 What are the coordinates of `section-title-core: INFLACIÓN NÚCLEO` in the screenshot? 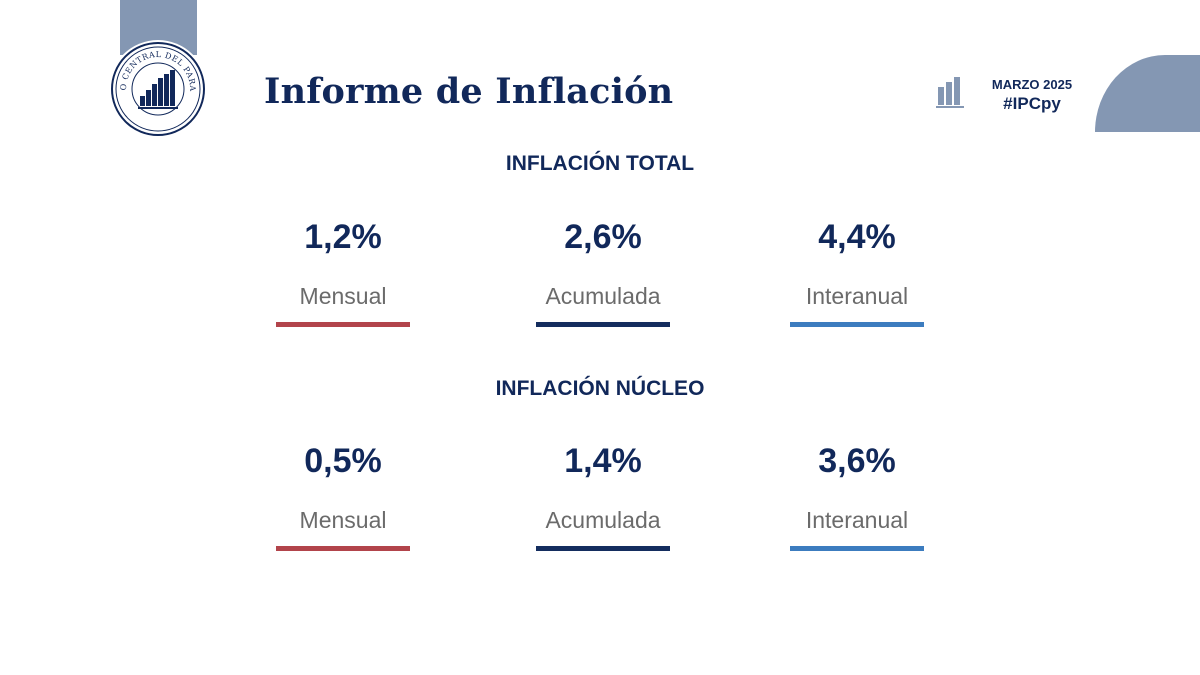 It's located at (600, 388).